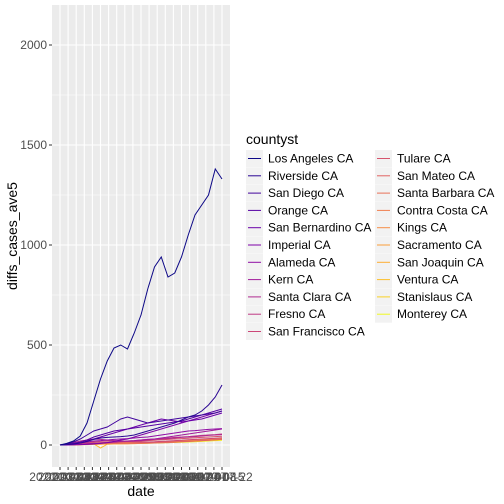  What do you see at coordinates (12, 236) in the screenshot?
I see `y-axis-title: diffs_cases_ave5` at bounding box center [12, 236].